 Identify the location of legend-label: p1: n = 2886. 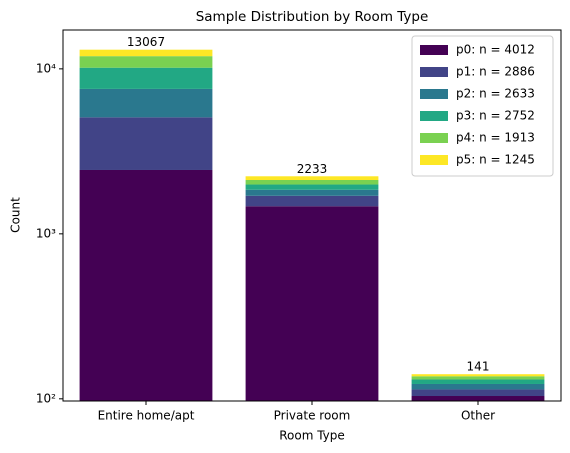
(495, 72).